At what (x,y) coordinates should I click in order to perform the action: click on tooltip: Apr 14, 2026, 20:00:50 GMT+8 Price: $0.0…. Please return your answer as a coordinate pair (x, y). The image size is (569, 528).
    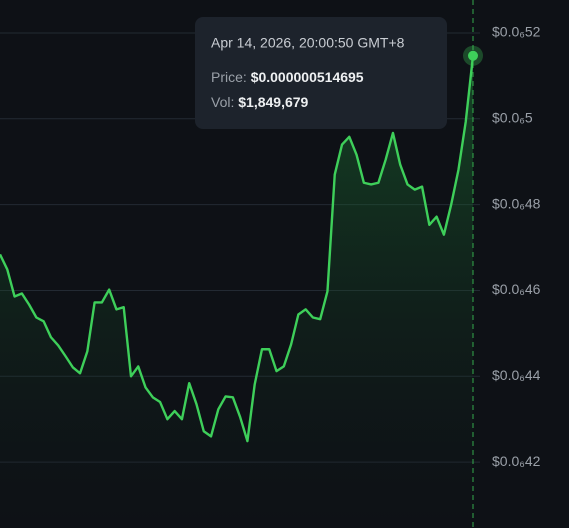
    Looking at the image, I should click on (321, 73).